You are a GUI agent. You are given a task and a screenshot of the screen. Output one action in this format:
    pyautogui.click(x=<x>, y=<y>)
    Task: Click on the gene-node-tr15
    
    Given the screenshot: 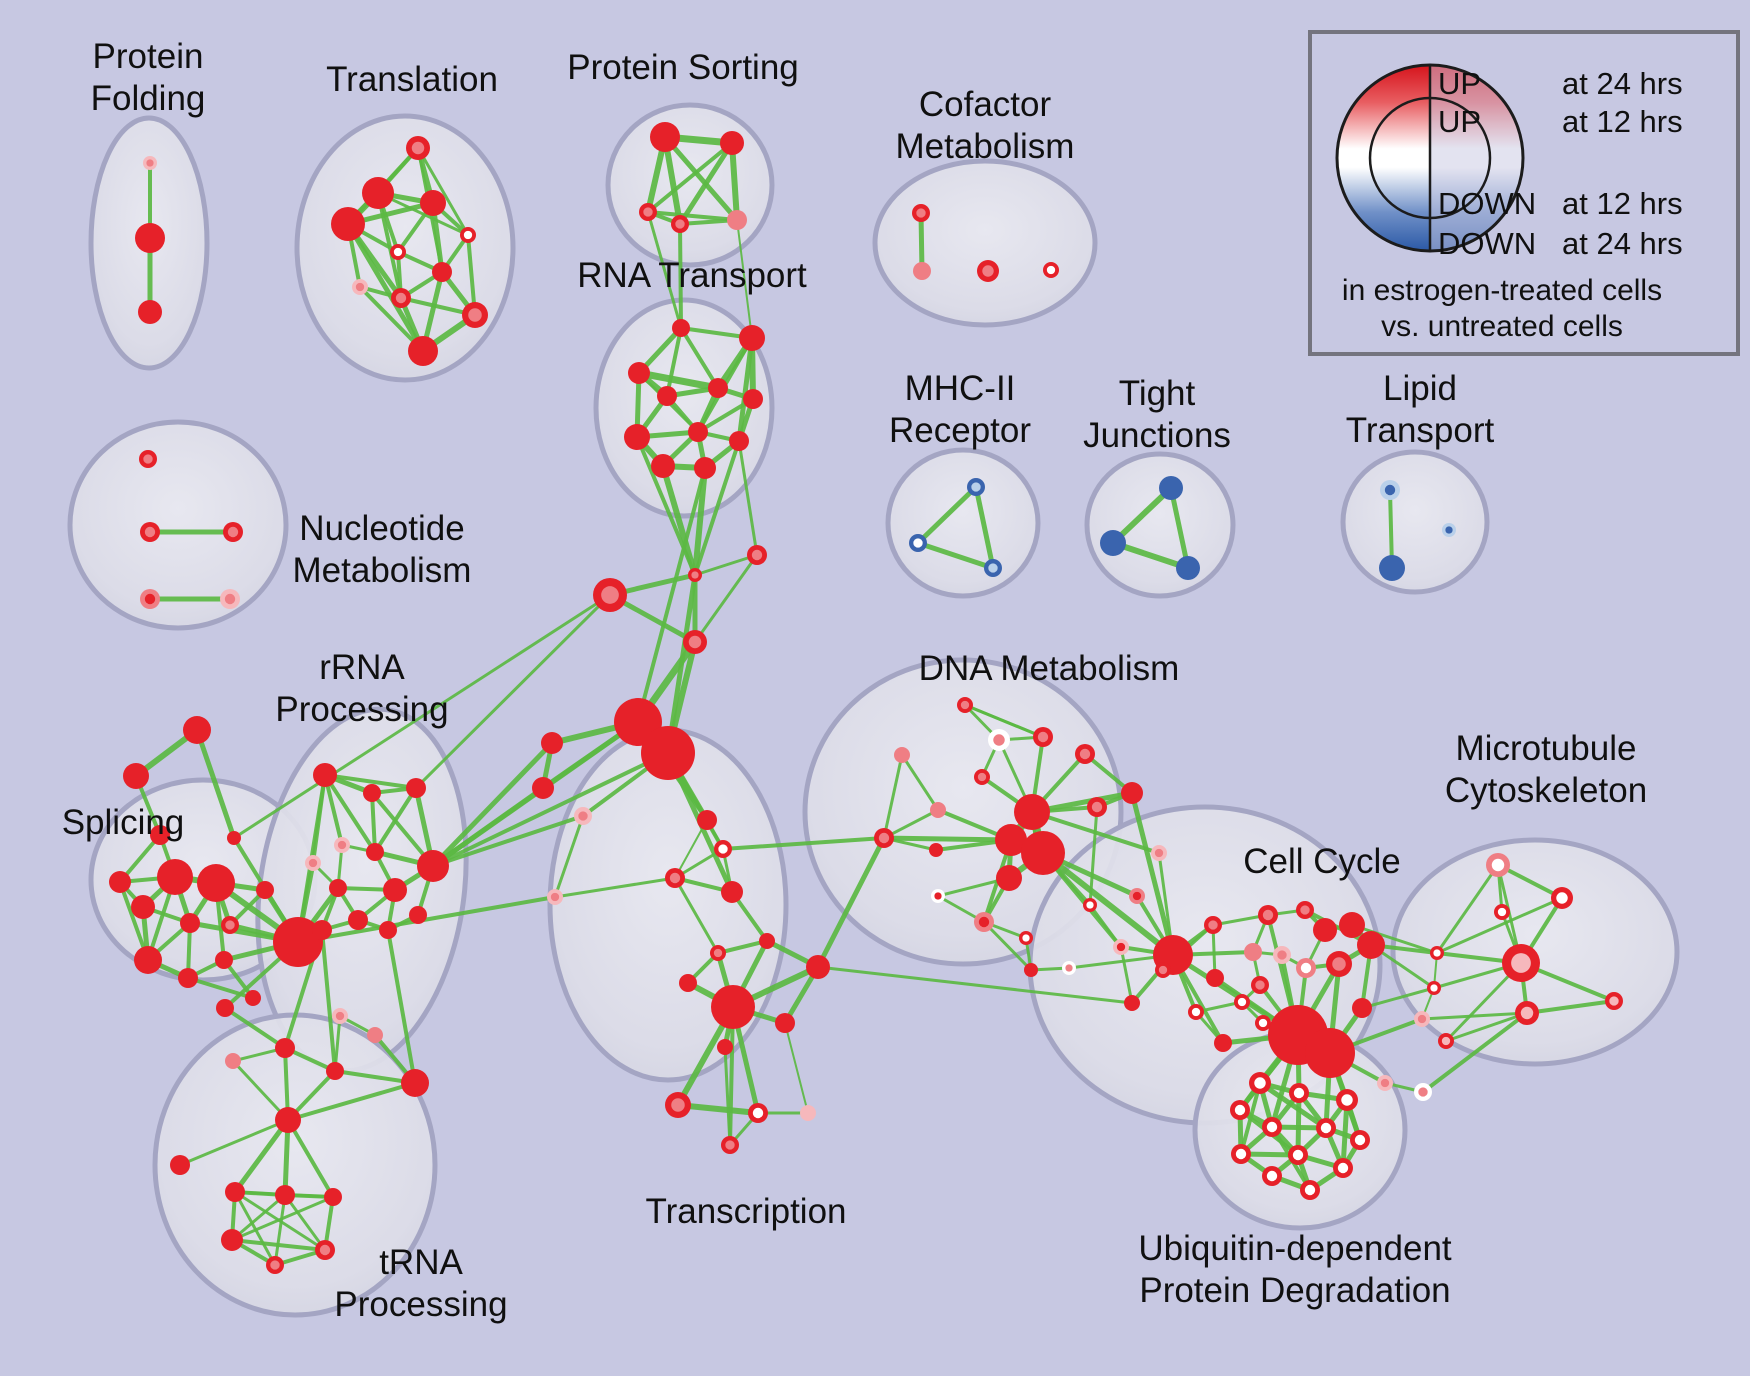 What is the action you would take?
    pyautogui.click(x=808, y=1113)
    